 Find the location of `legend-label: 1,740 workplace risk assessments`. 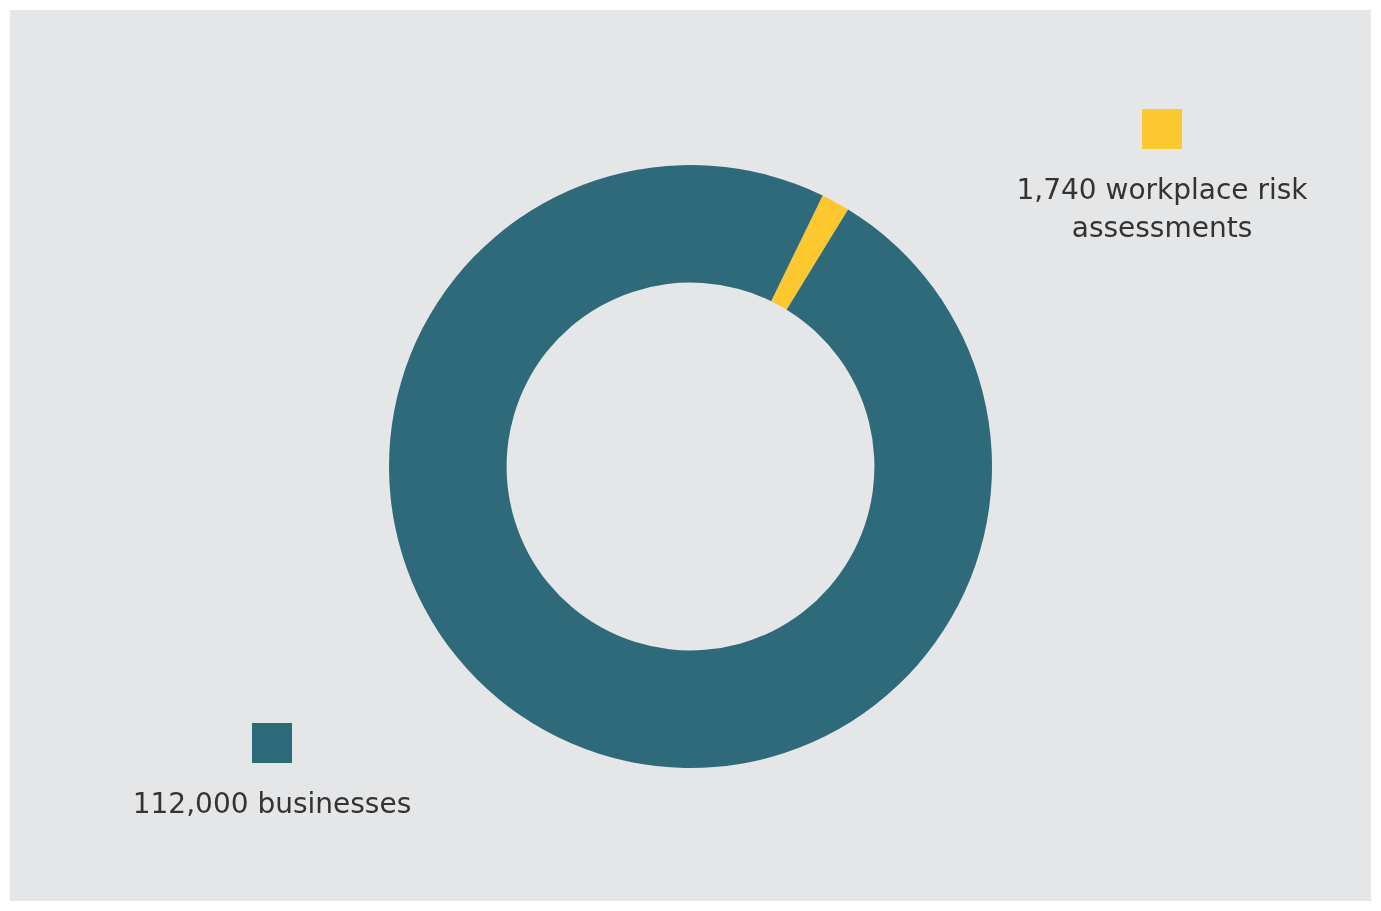

legend-label: 1,740 workplace risk assessments is located at coordinates (1162, 209).